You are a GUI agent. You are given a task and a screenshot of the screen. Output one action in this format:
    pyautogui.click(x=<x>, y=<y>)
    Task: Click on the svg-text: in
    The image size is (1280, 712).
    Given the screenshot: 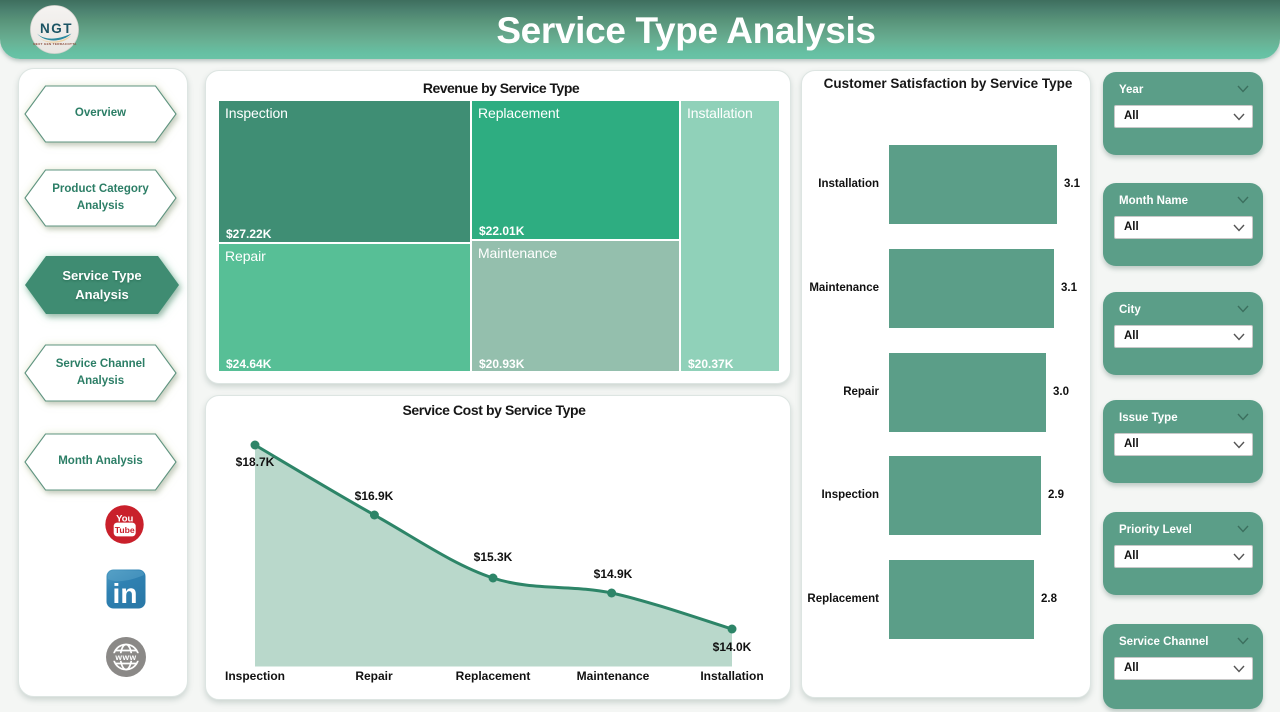 What is the action you would take?
    pyautogui.click(x=125, y=593)
    